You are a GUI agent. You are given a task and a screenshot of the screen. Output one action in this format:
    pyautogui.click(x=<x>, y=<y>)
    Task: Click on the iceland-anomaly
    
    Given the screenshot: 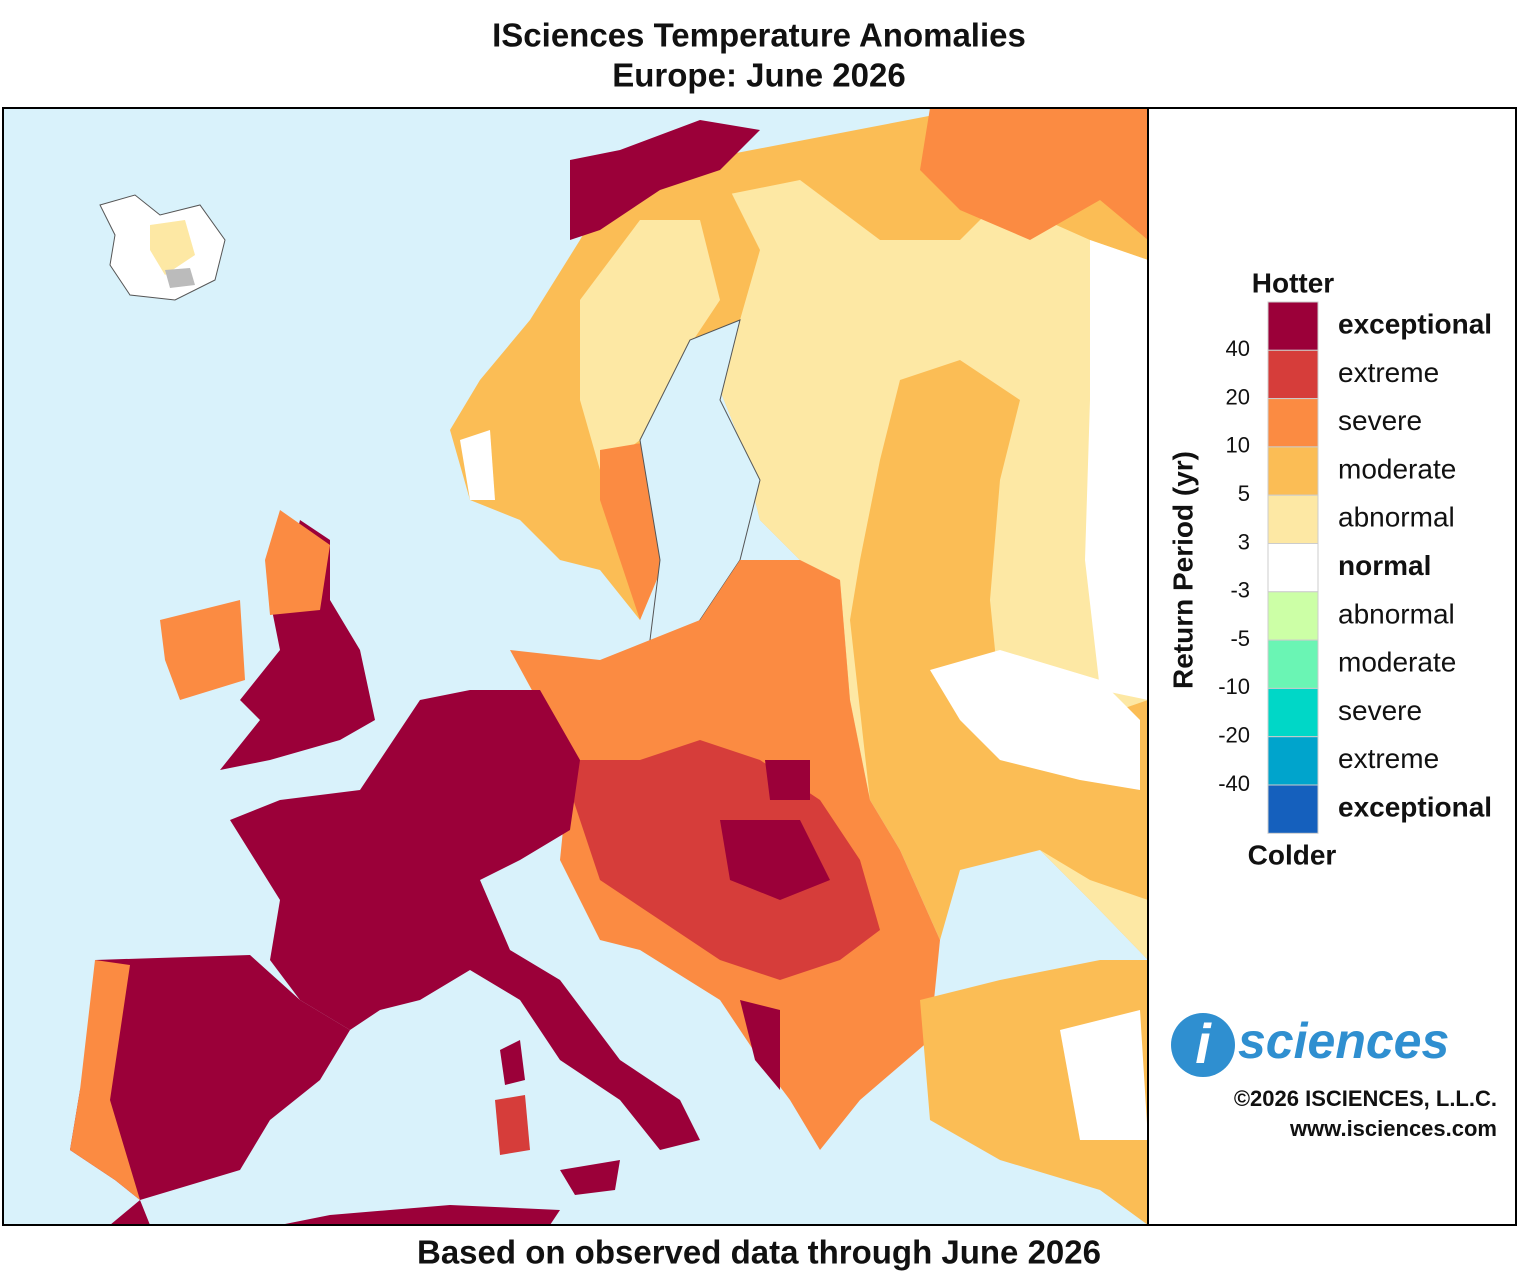 What is the action you would take?
    pyautogui.click(x=172, y=247)
    